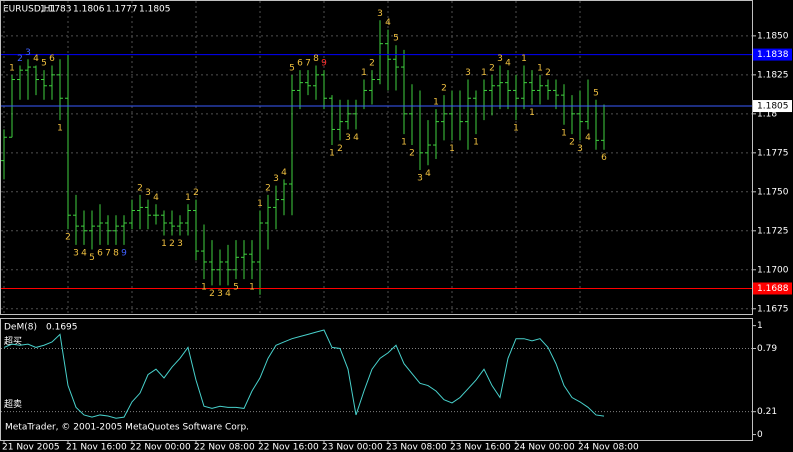 The image size is (793, 452). What do you see at coordinates (544, 447) in the screenshot?
I see `x-tick-label: 24 Nov 00:00` at bounding box center [544, 447].